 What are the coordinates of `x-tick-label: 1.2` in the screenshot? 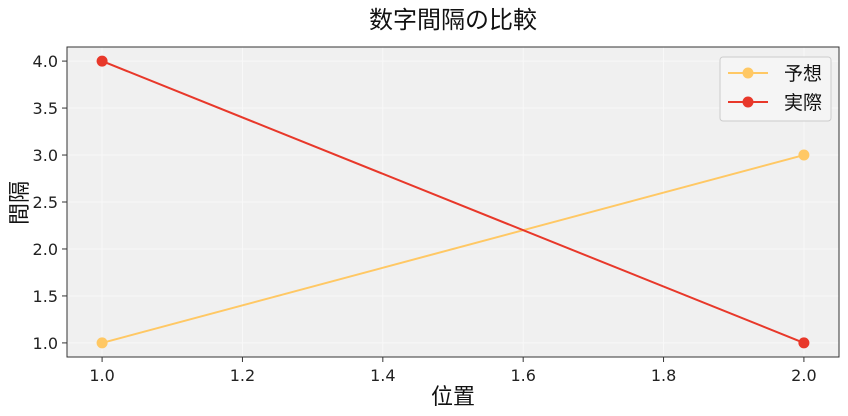 It's located at (242, 375).